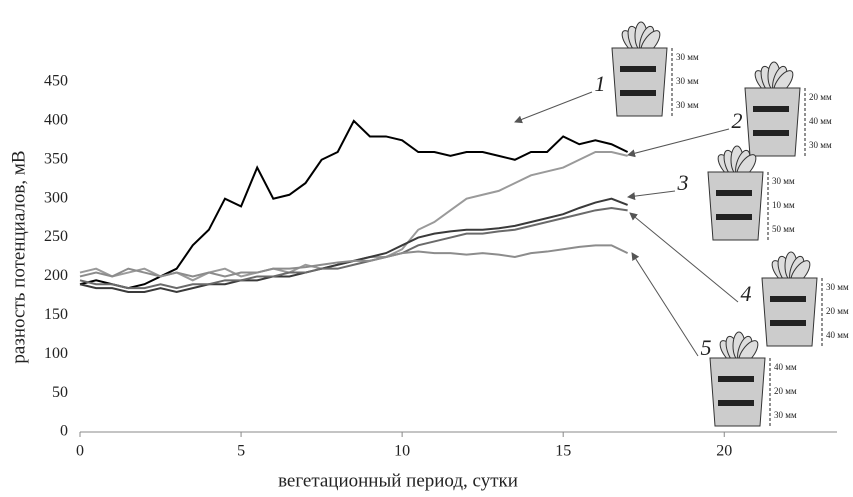 This screenshot has height=497, width=853. I want to click on x-tick-label: 15, so click(563, 451).